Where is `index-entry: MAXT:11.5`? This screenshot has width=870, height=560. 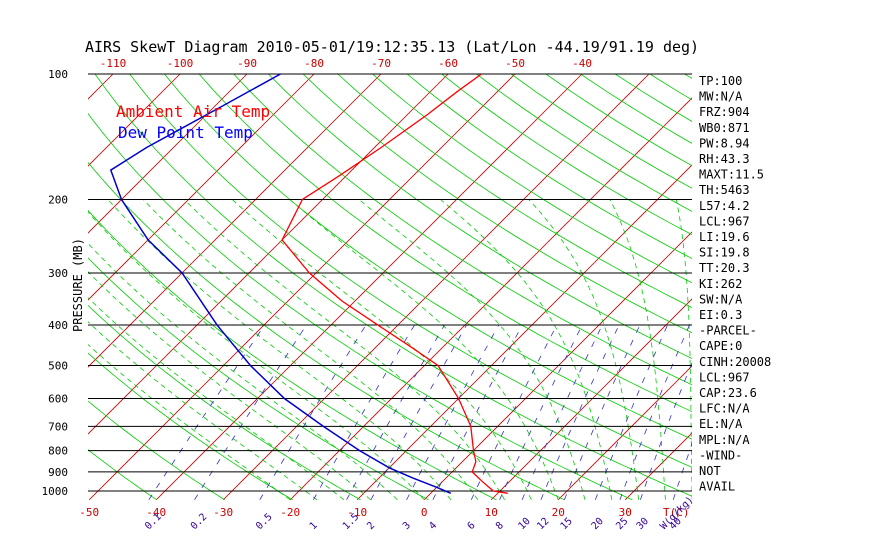
index-entry: MAXT:11.5 is located at coordinates (731, 175).